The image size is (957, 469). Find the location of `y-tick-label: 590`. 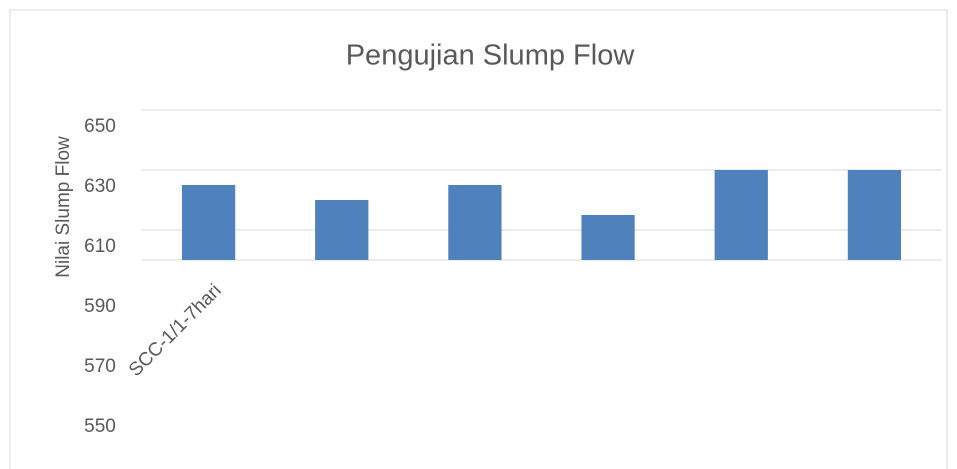

y-tick-label: 590 is located at coordinates (100, 306).